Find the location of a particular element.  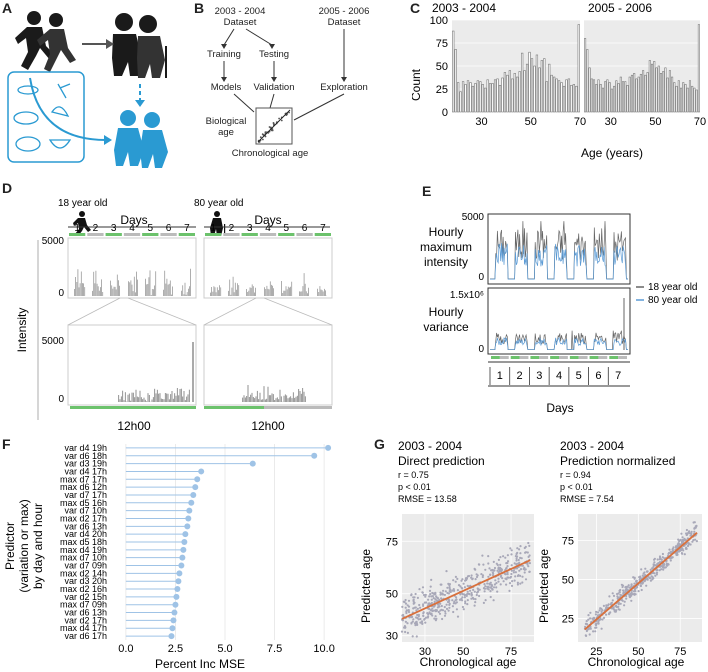

e-row2-old-line is located at coordinates (559, 343).